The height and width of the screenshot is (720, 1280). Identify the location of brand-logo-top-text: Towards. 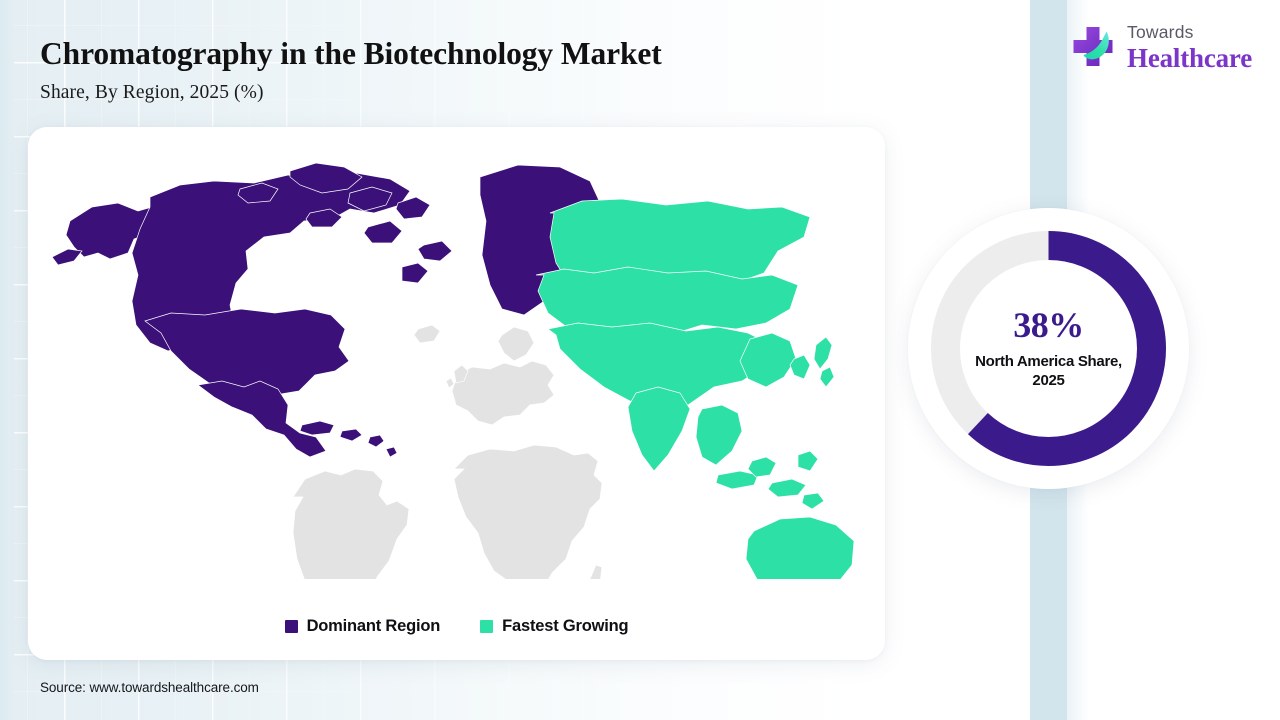
(1160, 32).